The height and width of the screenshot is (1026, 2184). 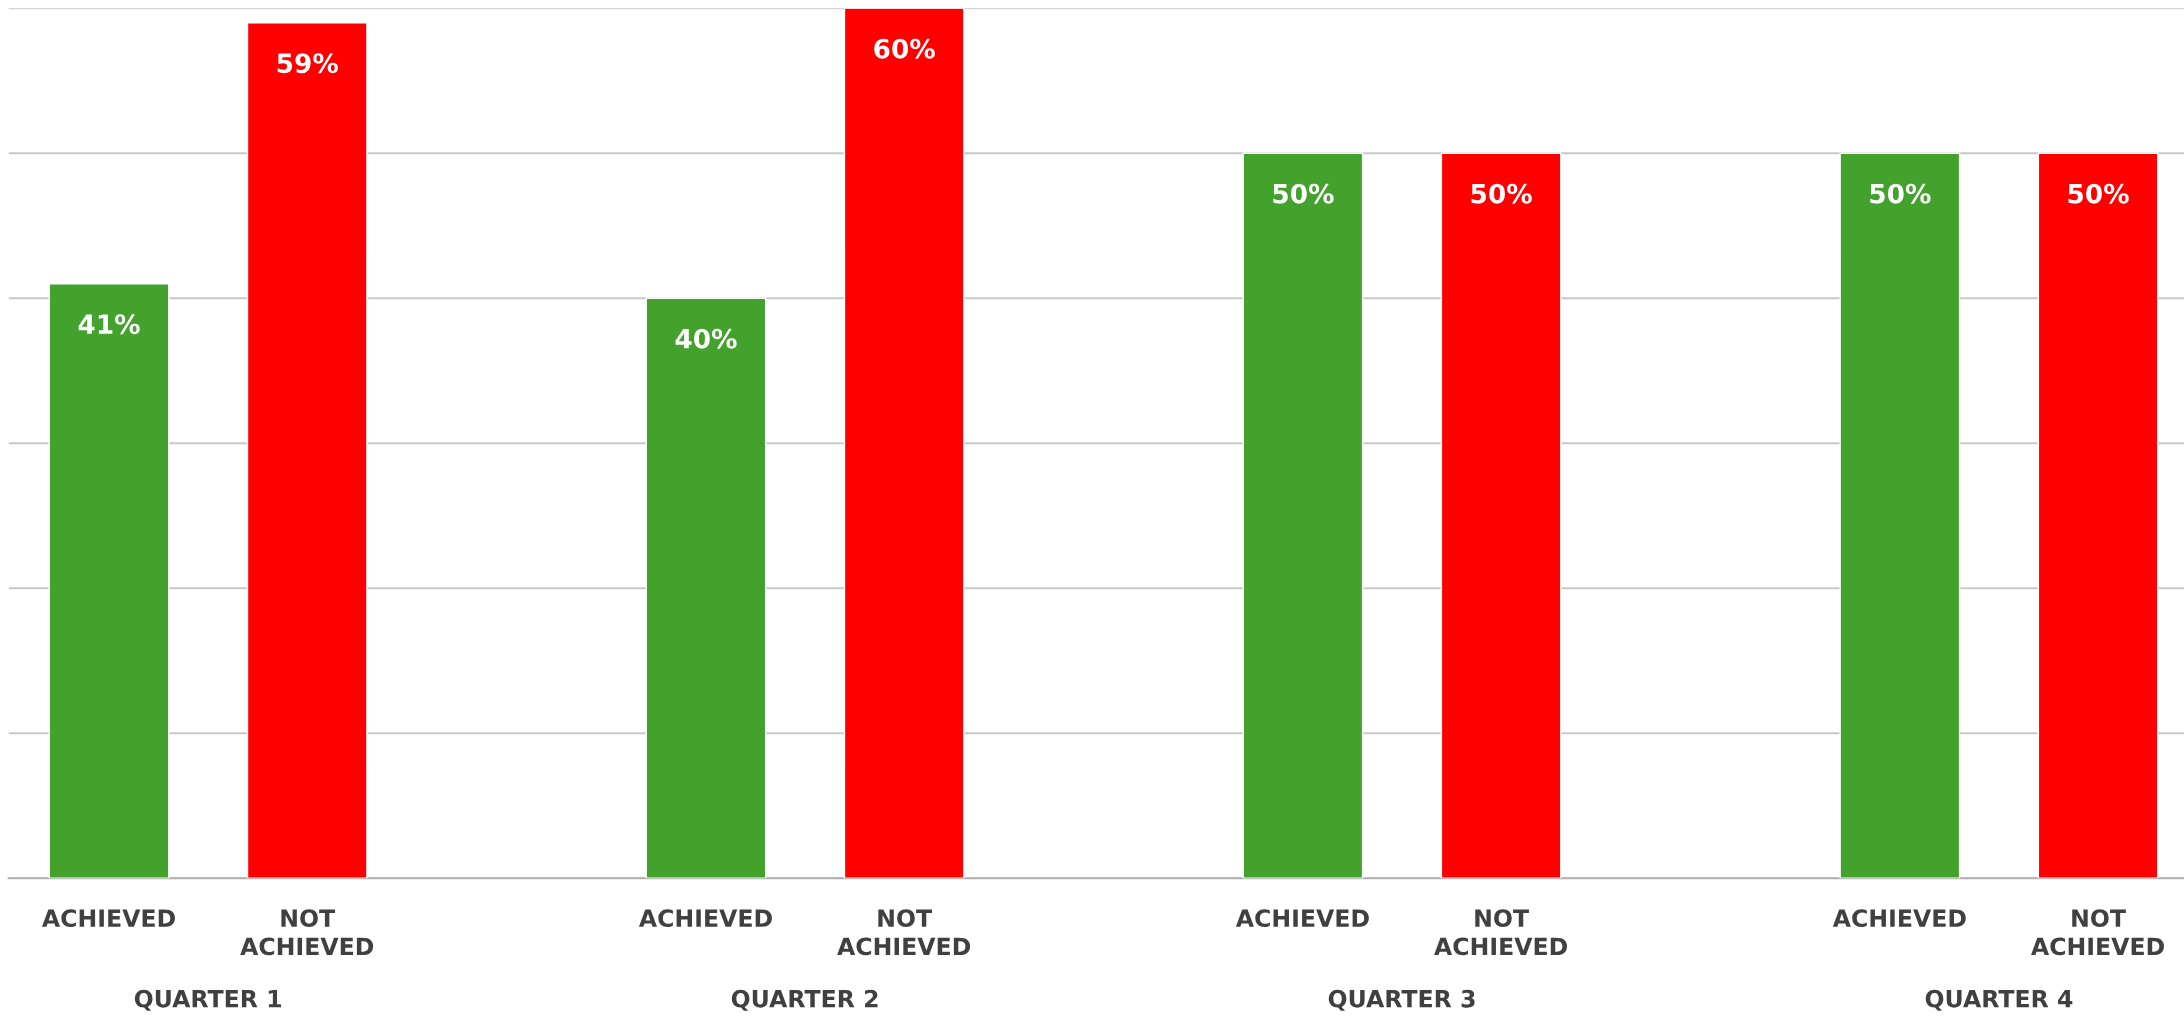 What do you see at coordinates (307, 63) in the screenshot?
I see `data-label: 59%` at bounding box center [307, 63].